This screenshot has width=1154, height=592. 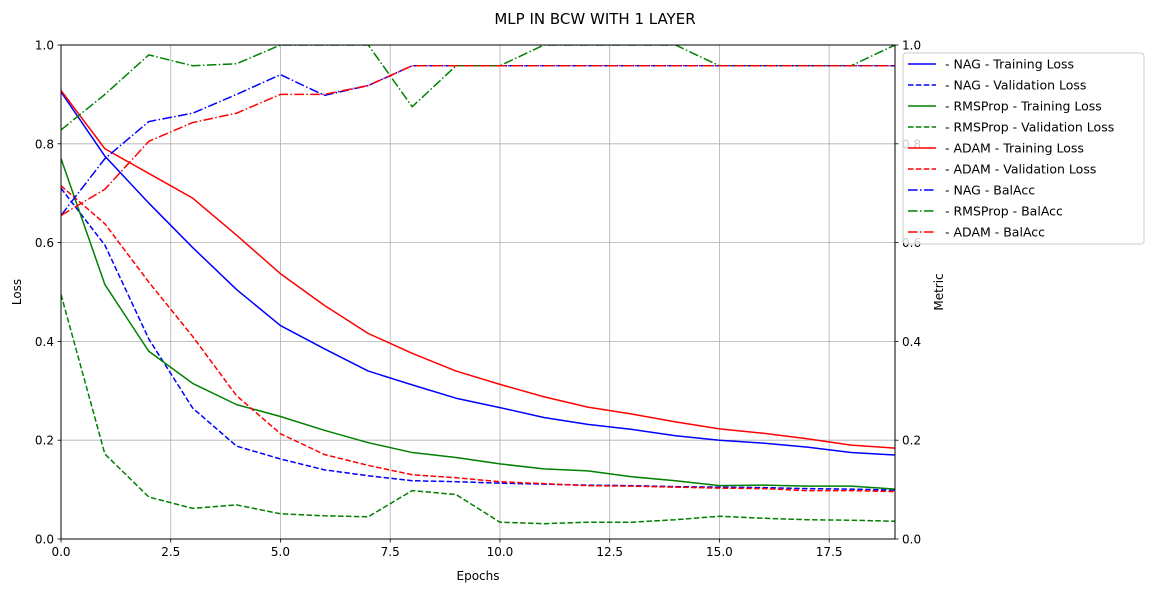 What do you see at coordinates (1004, 211) in the screenshot?
I see `legend-label: - RMSProp - BalAcc` at bounding box center [1004, 211].